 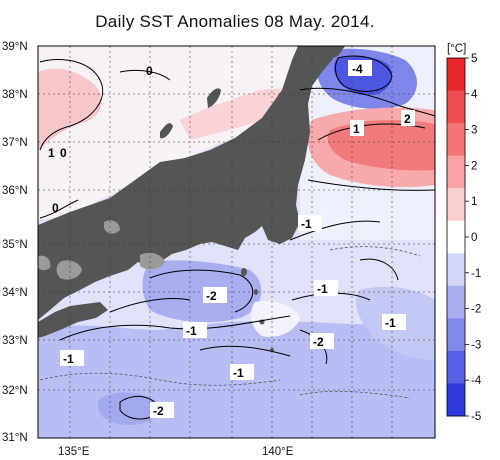 What do you see at coordinates (275, 318) in the screenshot?
I see `weak-anomaly-central-patch` at bounding box center [275, 318].